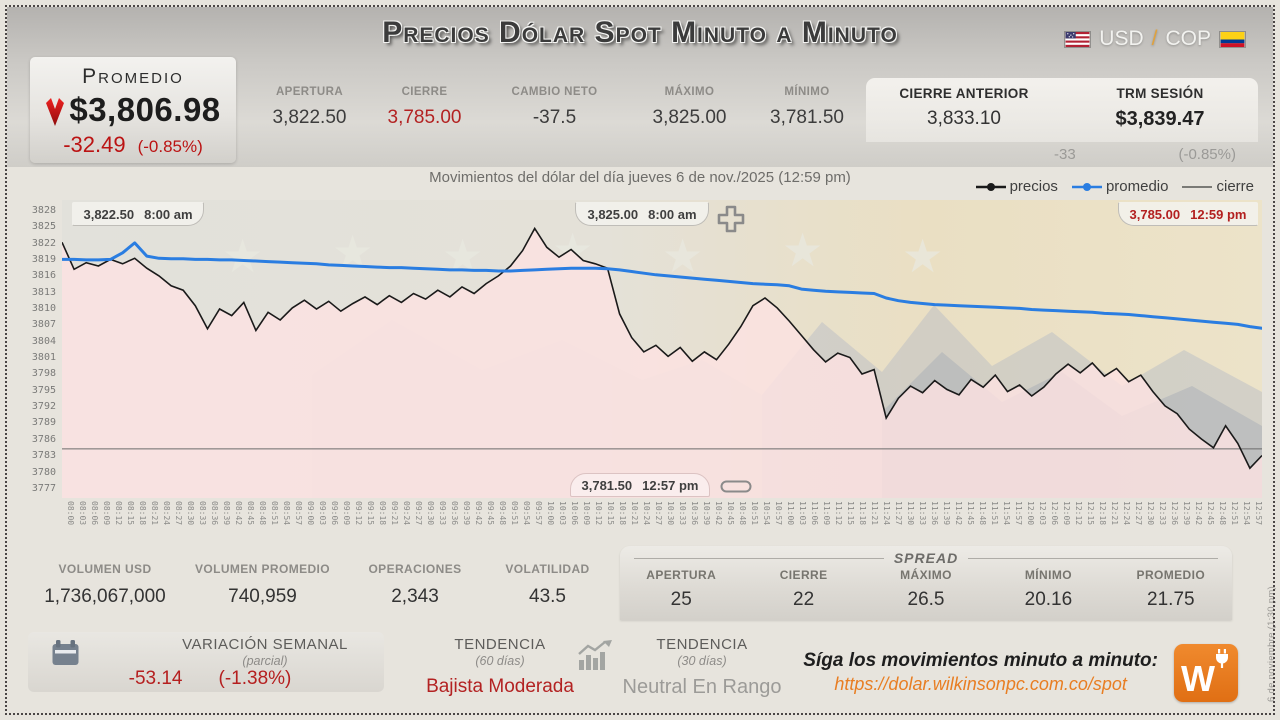  I want to click on metric-volumen-promedio: VOLUMEN PROMEDIO 740,959, so click(262, 584).